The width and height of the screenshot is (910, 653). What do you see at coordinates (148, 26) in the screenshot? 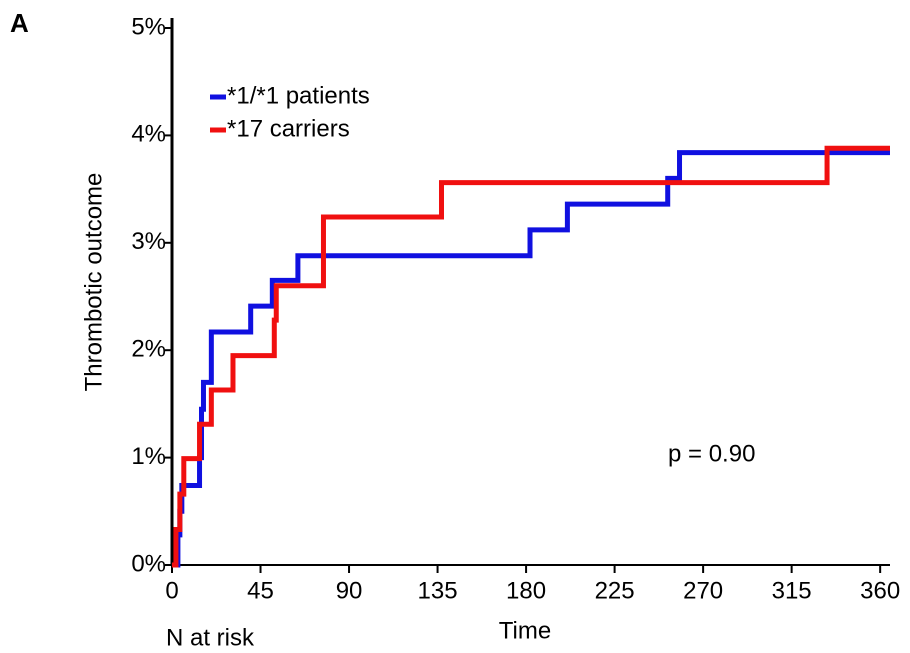
I see `y-tick-label: 5%` at bounding box center [148, 26].